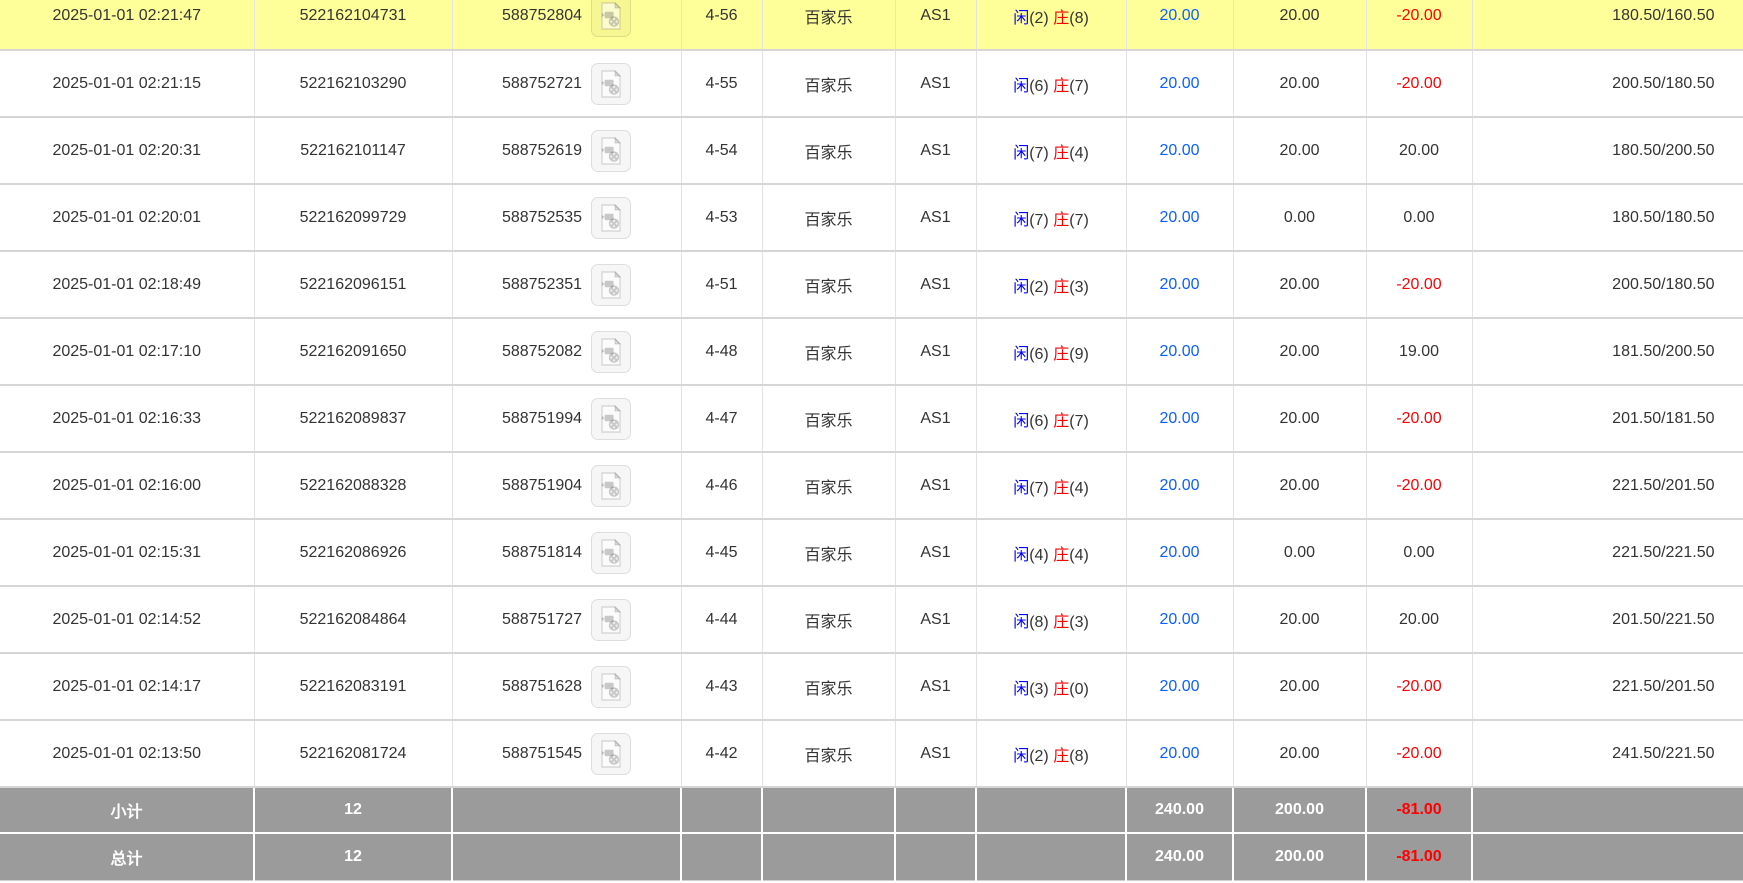 The height and width of the screenshot is (883, 1743). What do you see at coordinates (1607, 553) in the screenshot?
I see `balance: 221.50/221.50` at bounding box center [1607, 553].